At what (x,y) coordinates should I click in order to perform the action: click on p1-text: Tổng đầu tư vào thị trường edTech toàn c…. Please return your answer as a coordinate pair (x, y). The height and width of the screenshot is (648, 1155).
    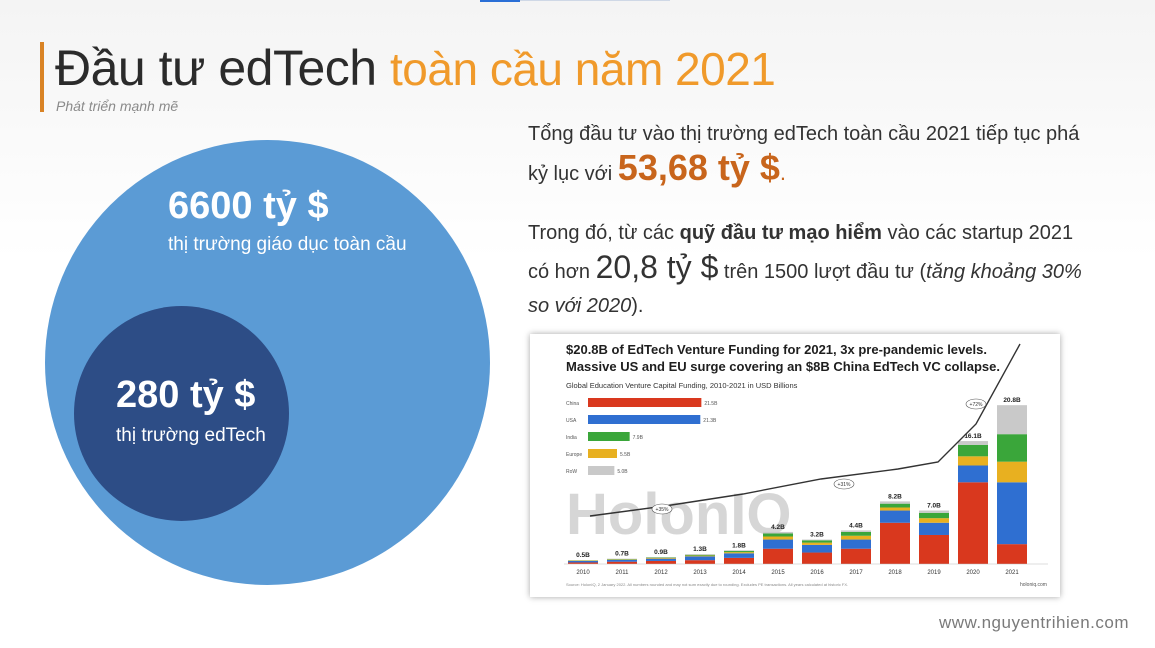
    Looking at the image, I should click on (804, 154).